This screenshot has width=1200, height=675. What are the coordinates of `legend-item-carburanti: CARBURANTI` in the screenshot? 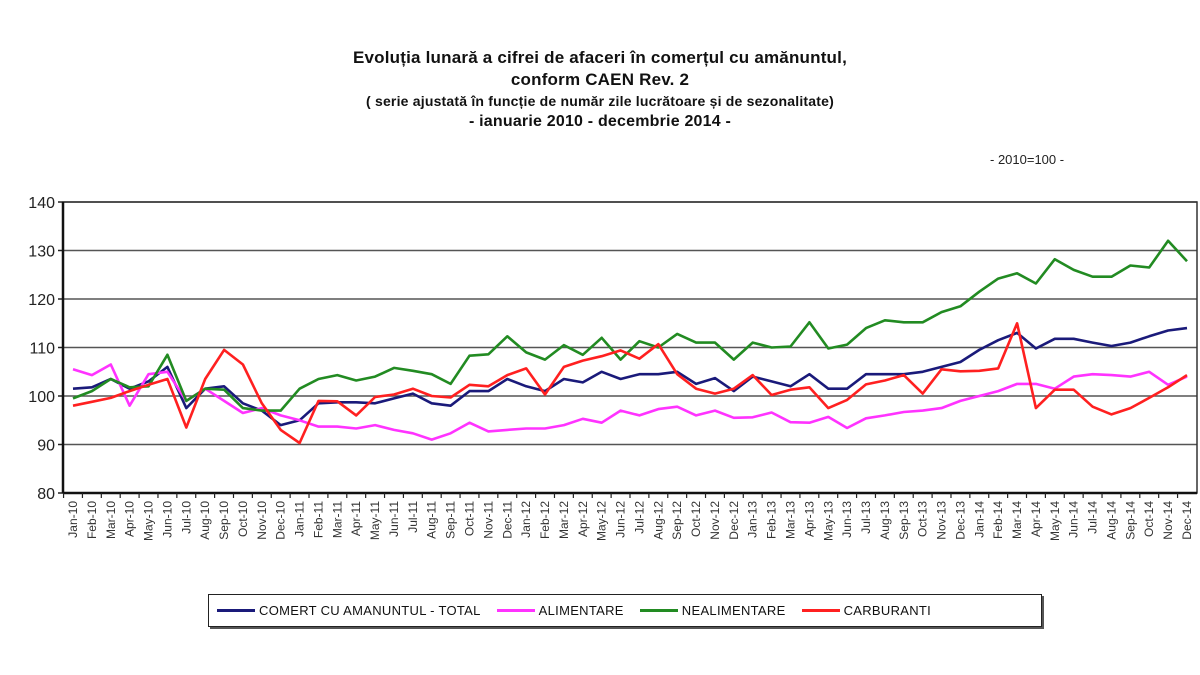 It's located at (866, 610).